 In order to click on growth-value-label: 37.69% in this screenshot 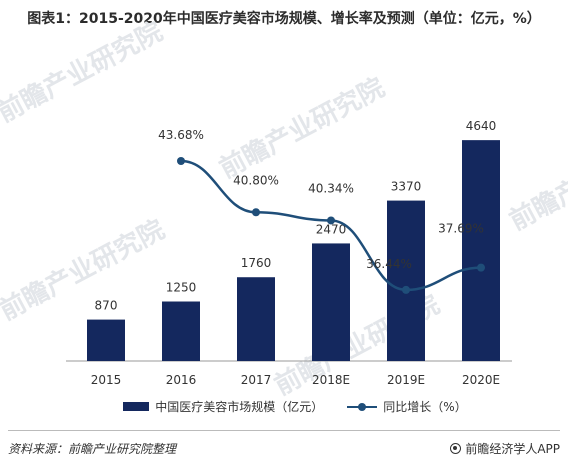, I will do `click(461, 229)`.